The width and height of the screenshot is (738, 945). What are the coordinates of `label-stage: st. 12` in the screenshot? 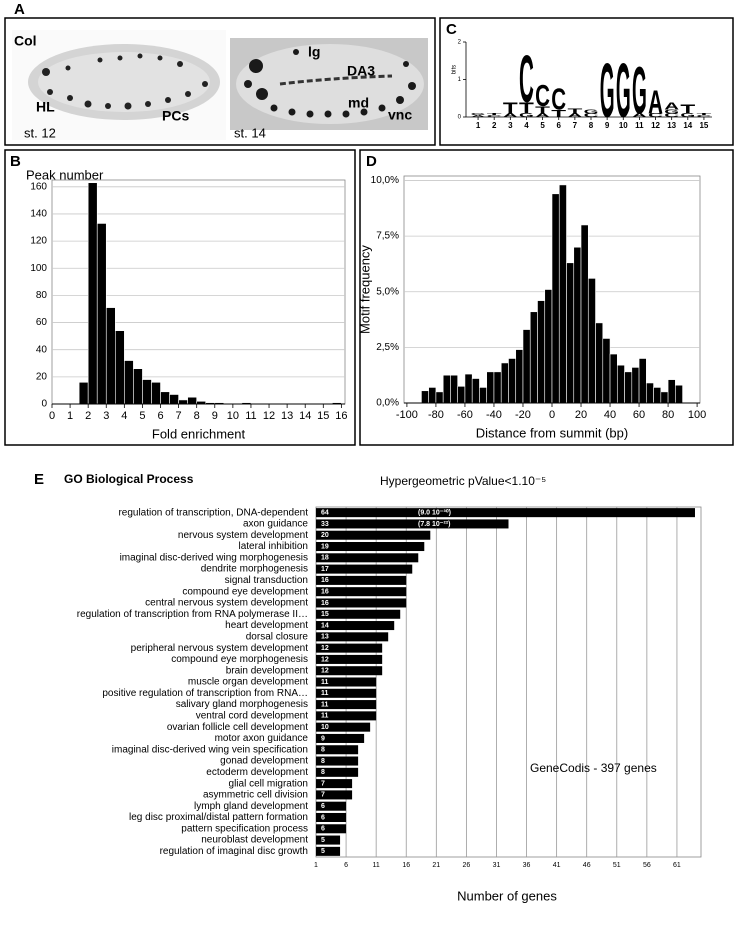 It's located at (40, 132).